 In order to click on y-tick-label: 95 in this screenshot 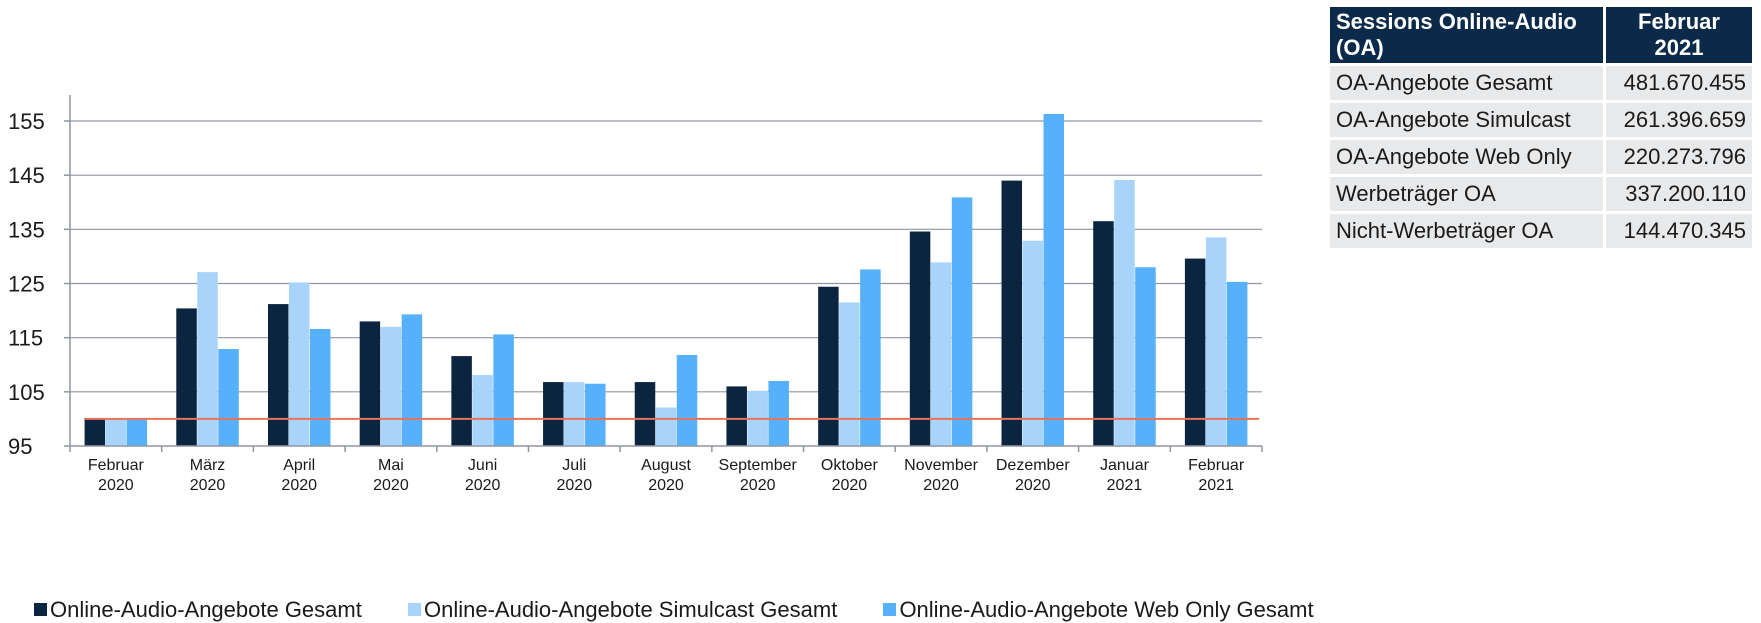, I will do `click(20, 446)`.